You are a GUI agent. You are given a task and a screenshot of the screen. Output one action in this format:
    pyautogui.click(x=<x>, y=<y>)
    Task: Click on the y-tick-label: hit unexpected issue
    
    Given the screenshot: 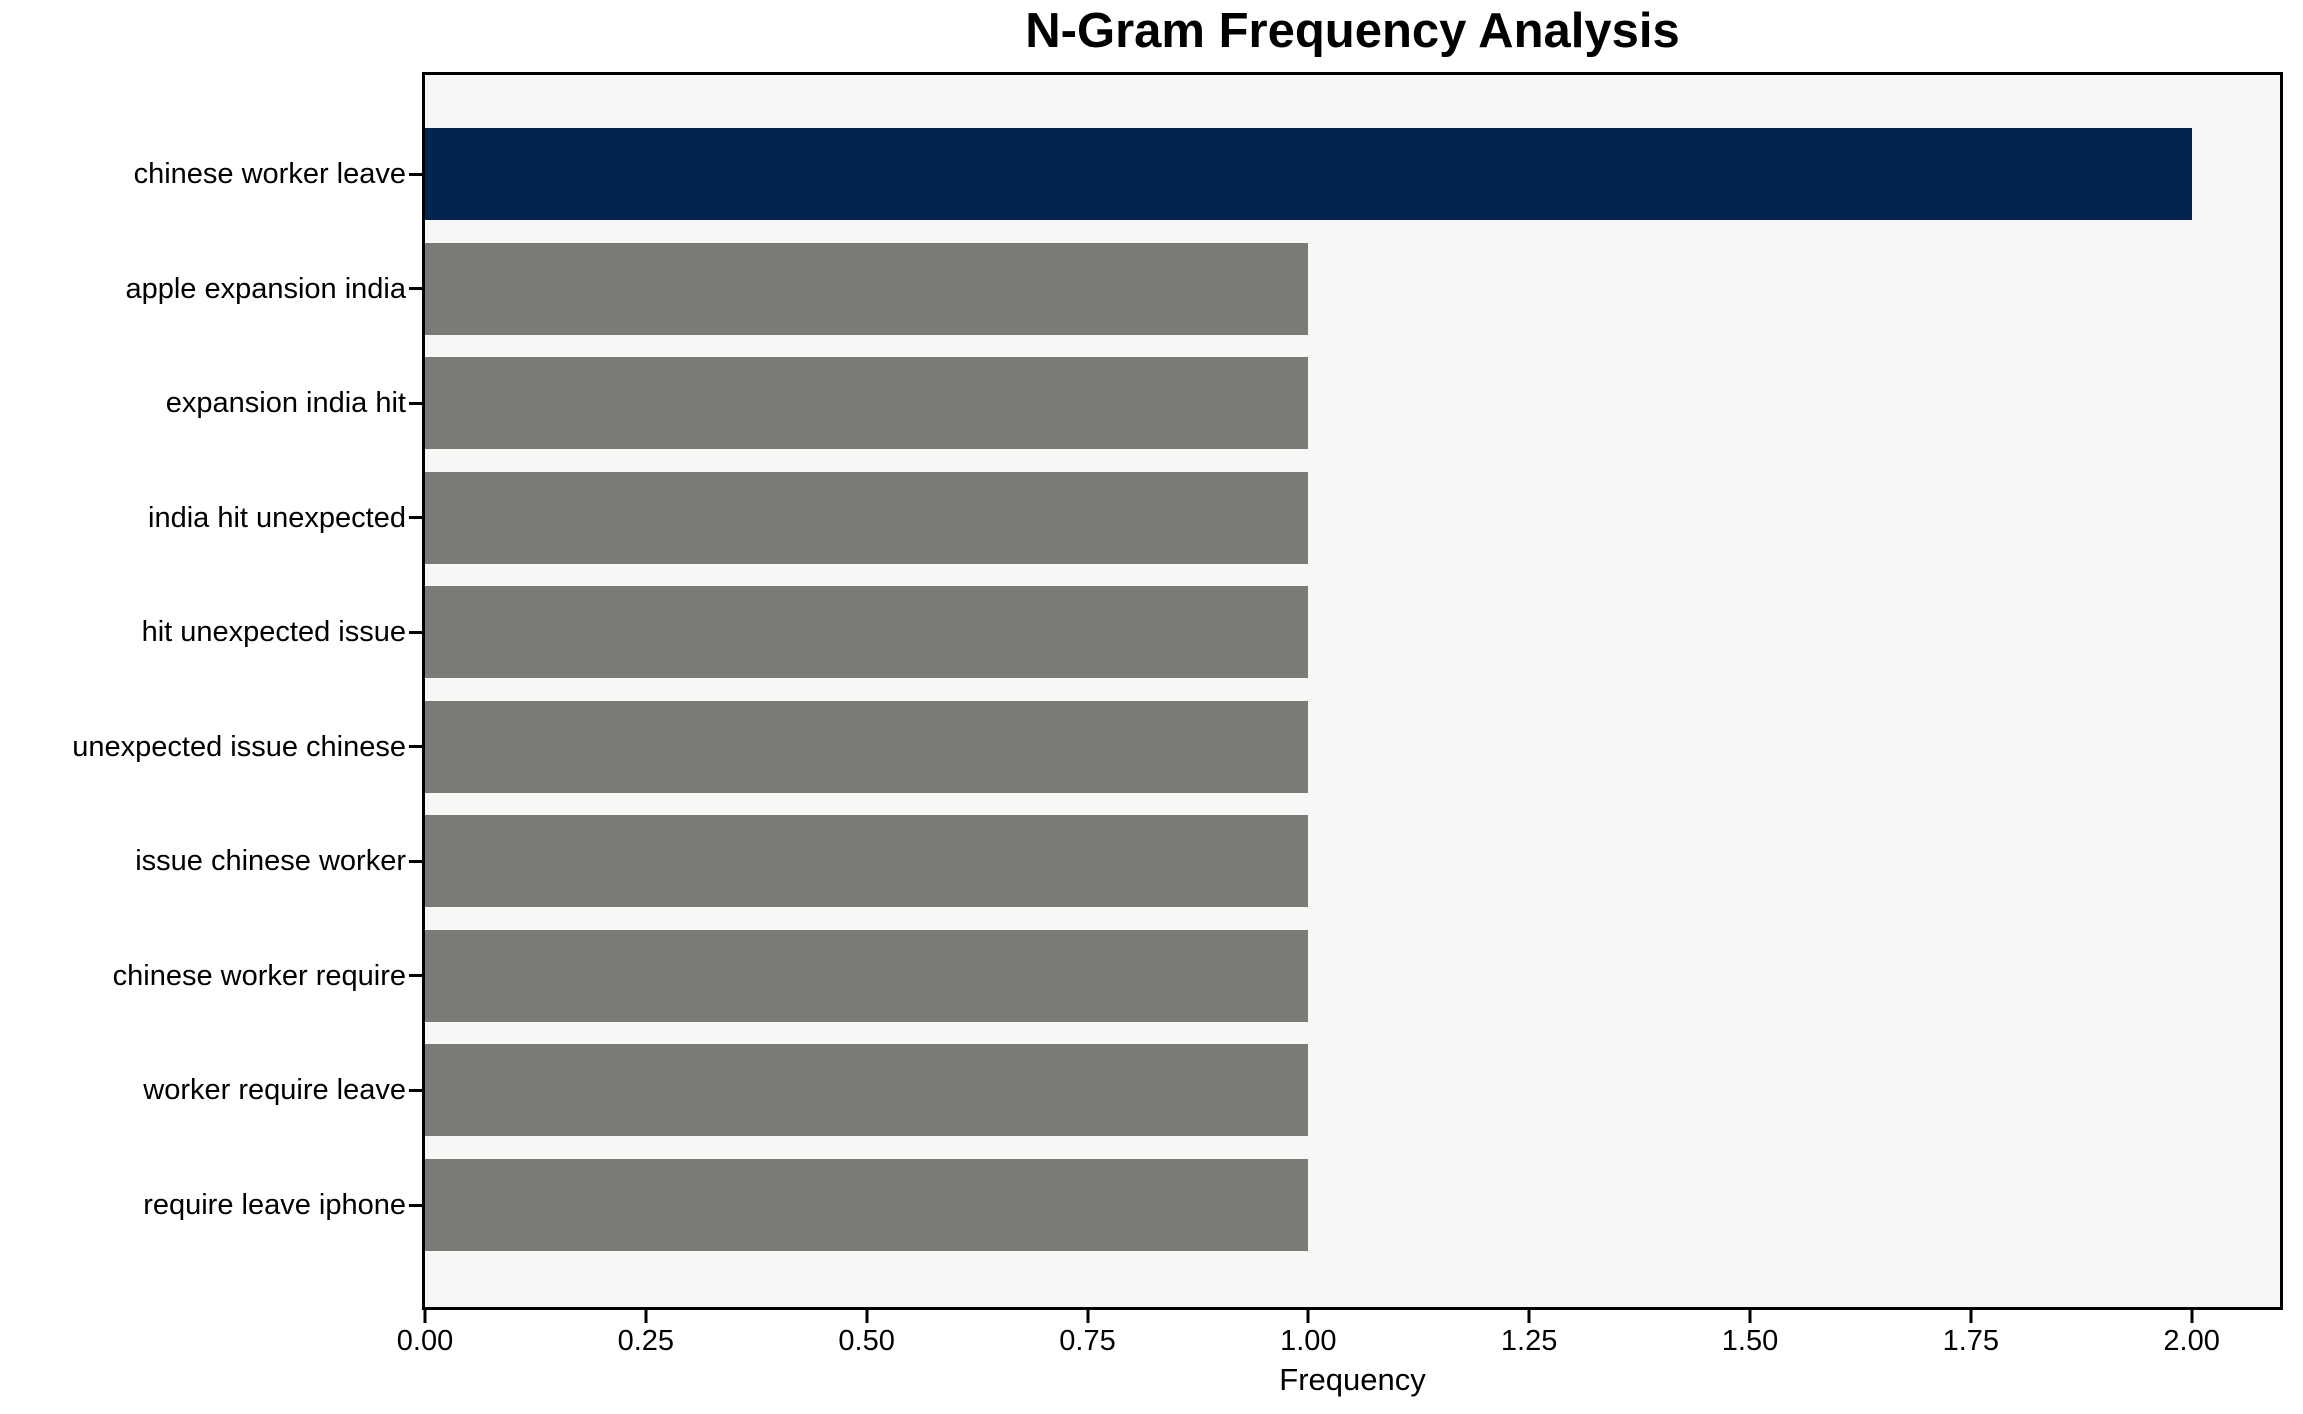 What is the action you would take?
    pyautogui.click(x=273, y=632)
    